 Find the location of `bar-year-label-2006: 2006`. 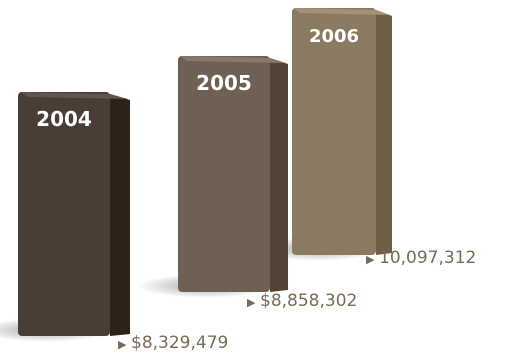

bar-year-label-2006: 2006 is located at coordinates (334, 36).